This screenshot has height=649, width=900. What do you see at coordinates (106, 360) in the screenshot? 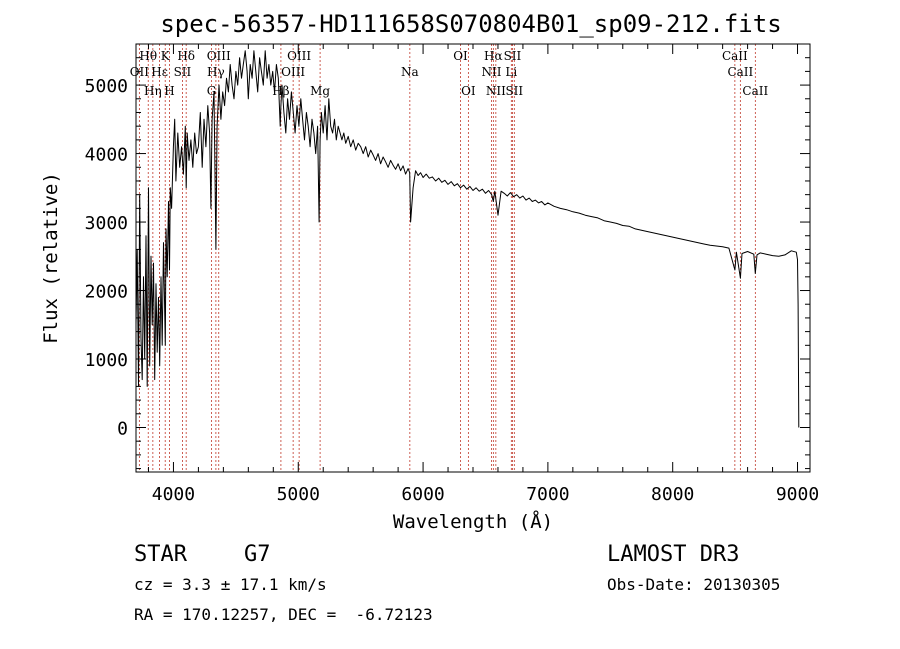
I see `y-tick-label: 1000` at bounding box center [106, 360].